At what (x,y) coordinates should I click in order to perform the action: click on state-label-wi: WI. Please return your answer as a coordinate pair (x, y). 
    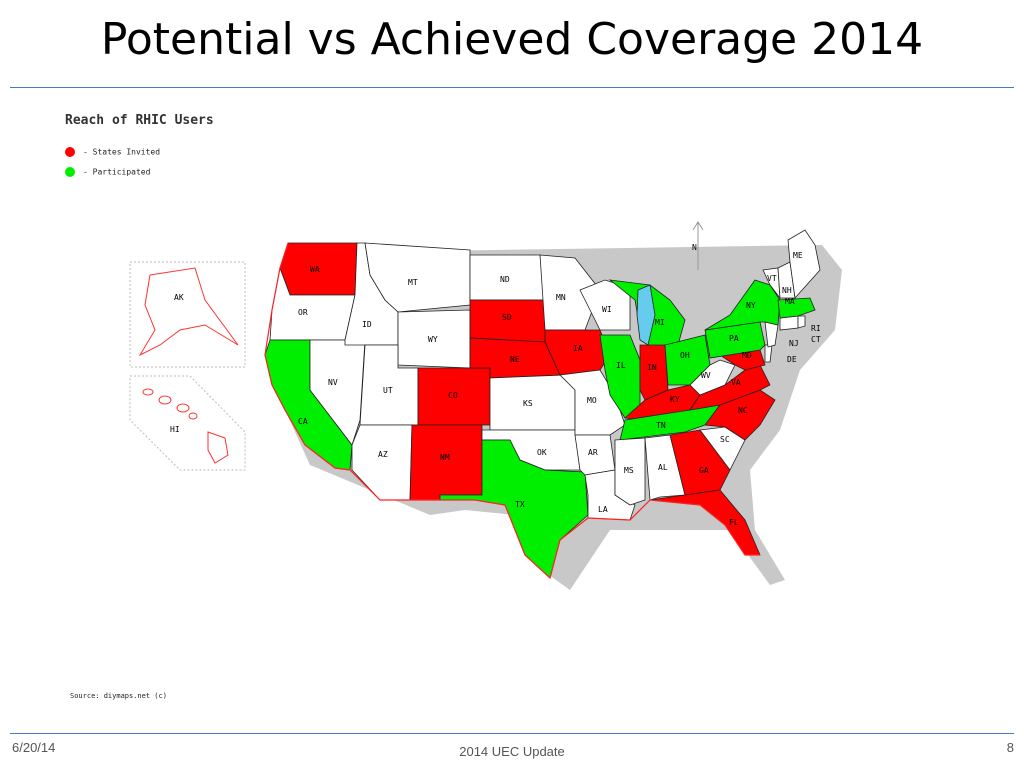
    Looking at the image, I should click on (607, 309).